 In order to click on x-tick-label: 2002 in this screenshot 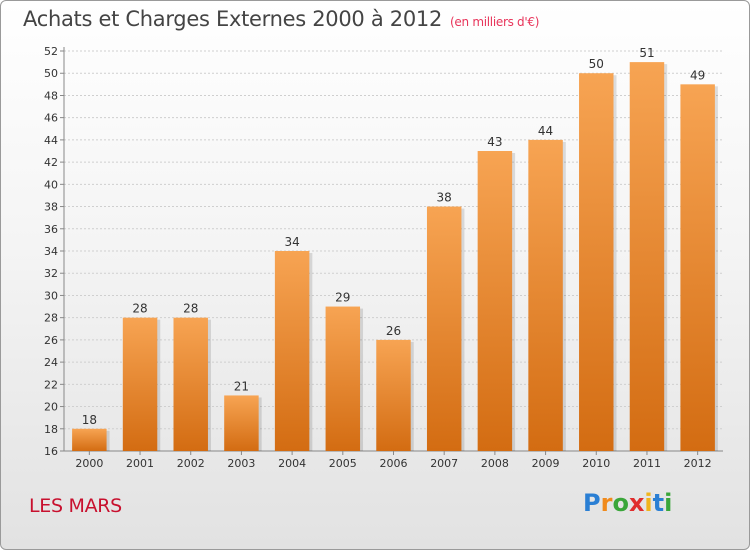, I will do `click(191, 463)`.